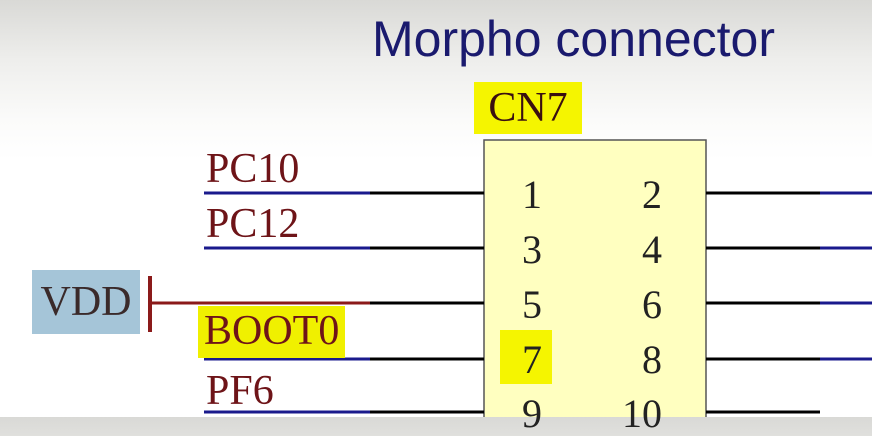 The image size is (872, 436). What do you see at coordinates (528, 108) in the screenshot?
I see `connector-ref-label: CN7` at bounding box center [528, 108].